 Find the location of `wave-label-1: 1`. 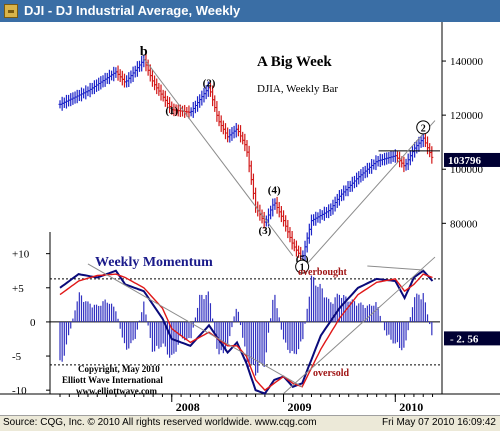

wave-label-1: 1 is located at coordinates (302, 268).